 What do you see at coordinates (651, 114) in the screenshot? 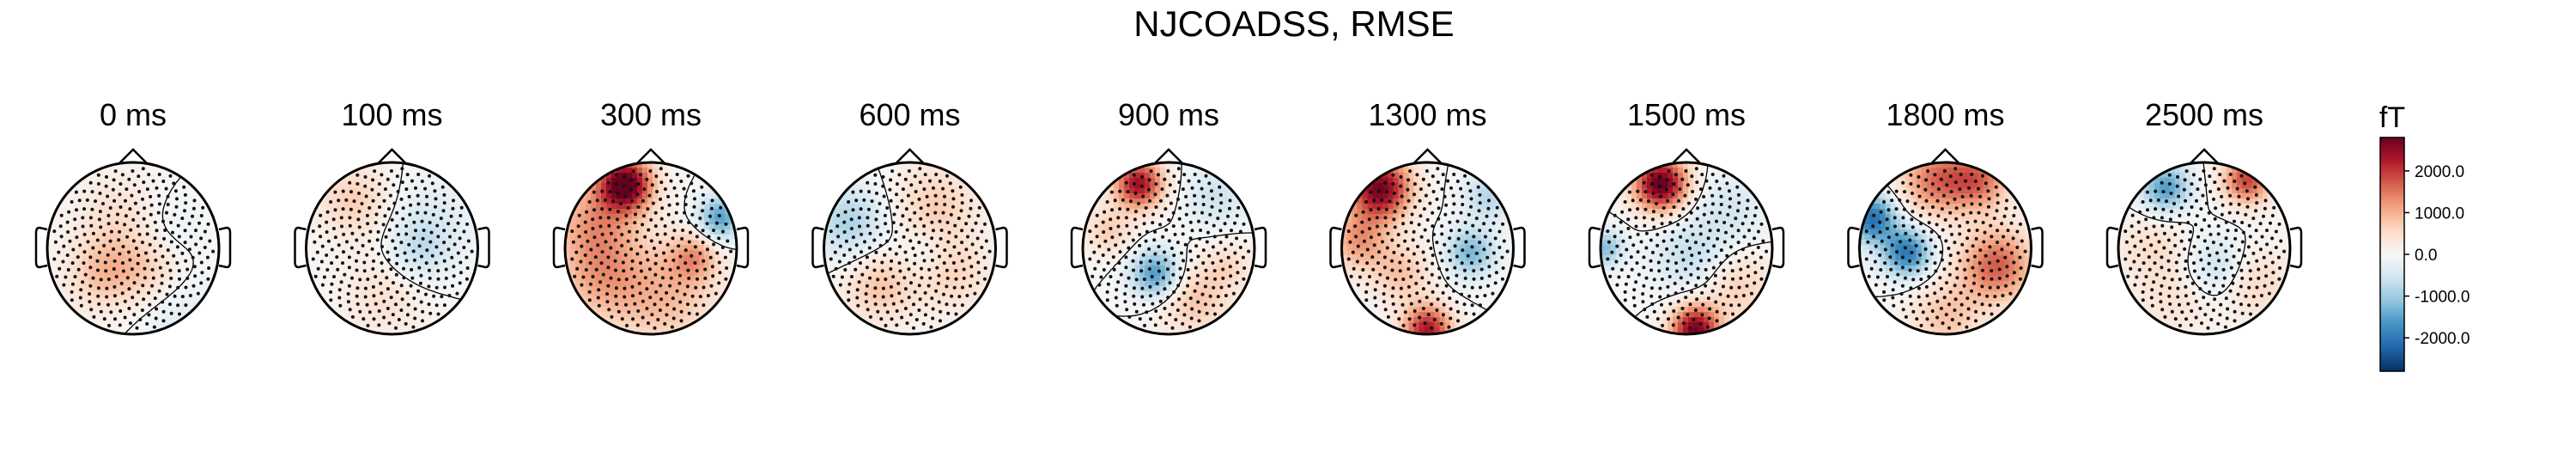
I see `topomap-time-label: 300 ms` at bounding box center [651, 114].